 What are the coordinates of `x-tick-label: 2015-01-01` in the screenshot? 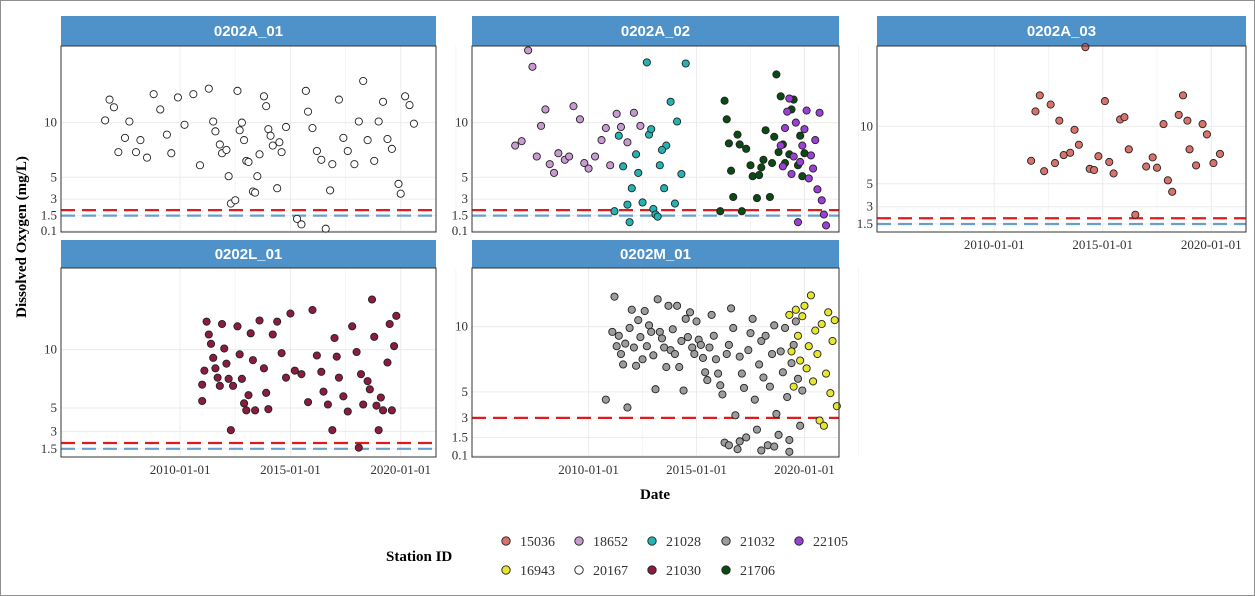 It's located at (696, 469).